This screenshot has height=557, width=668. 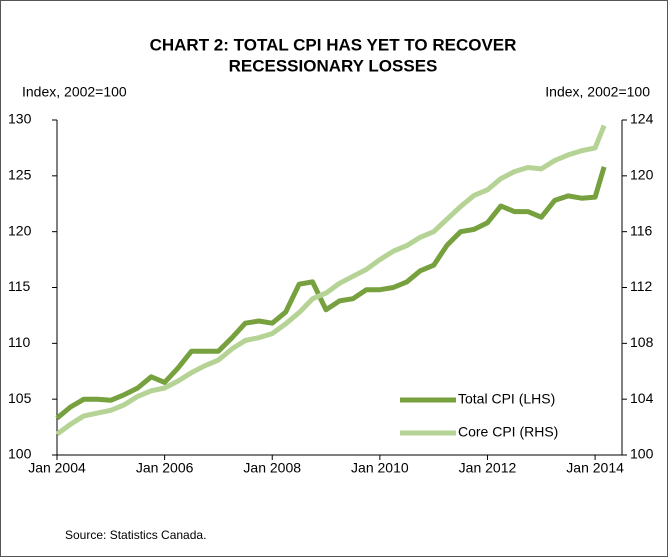 I want to click on y-tick-label: 120, so click(x=20, y=230).